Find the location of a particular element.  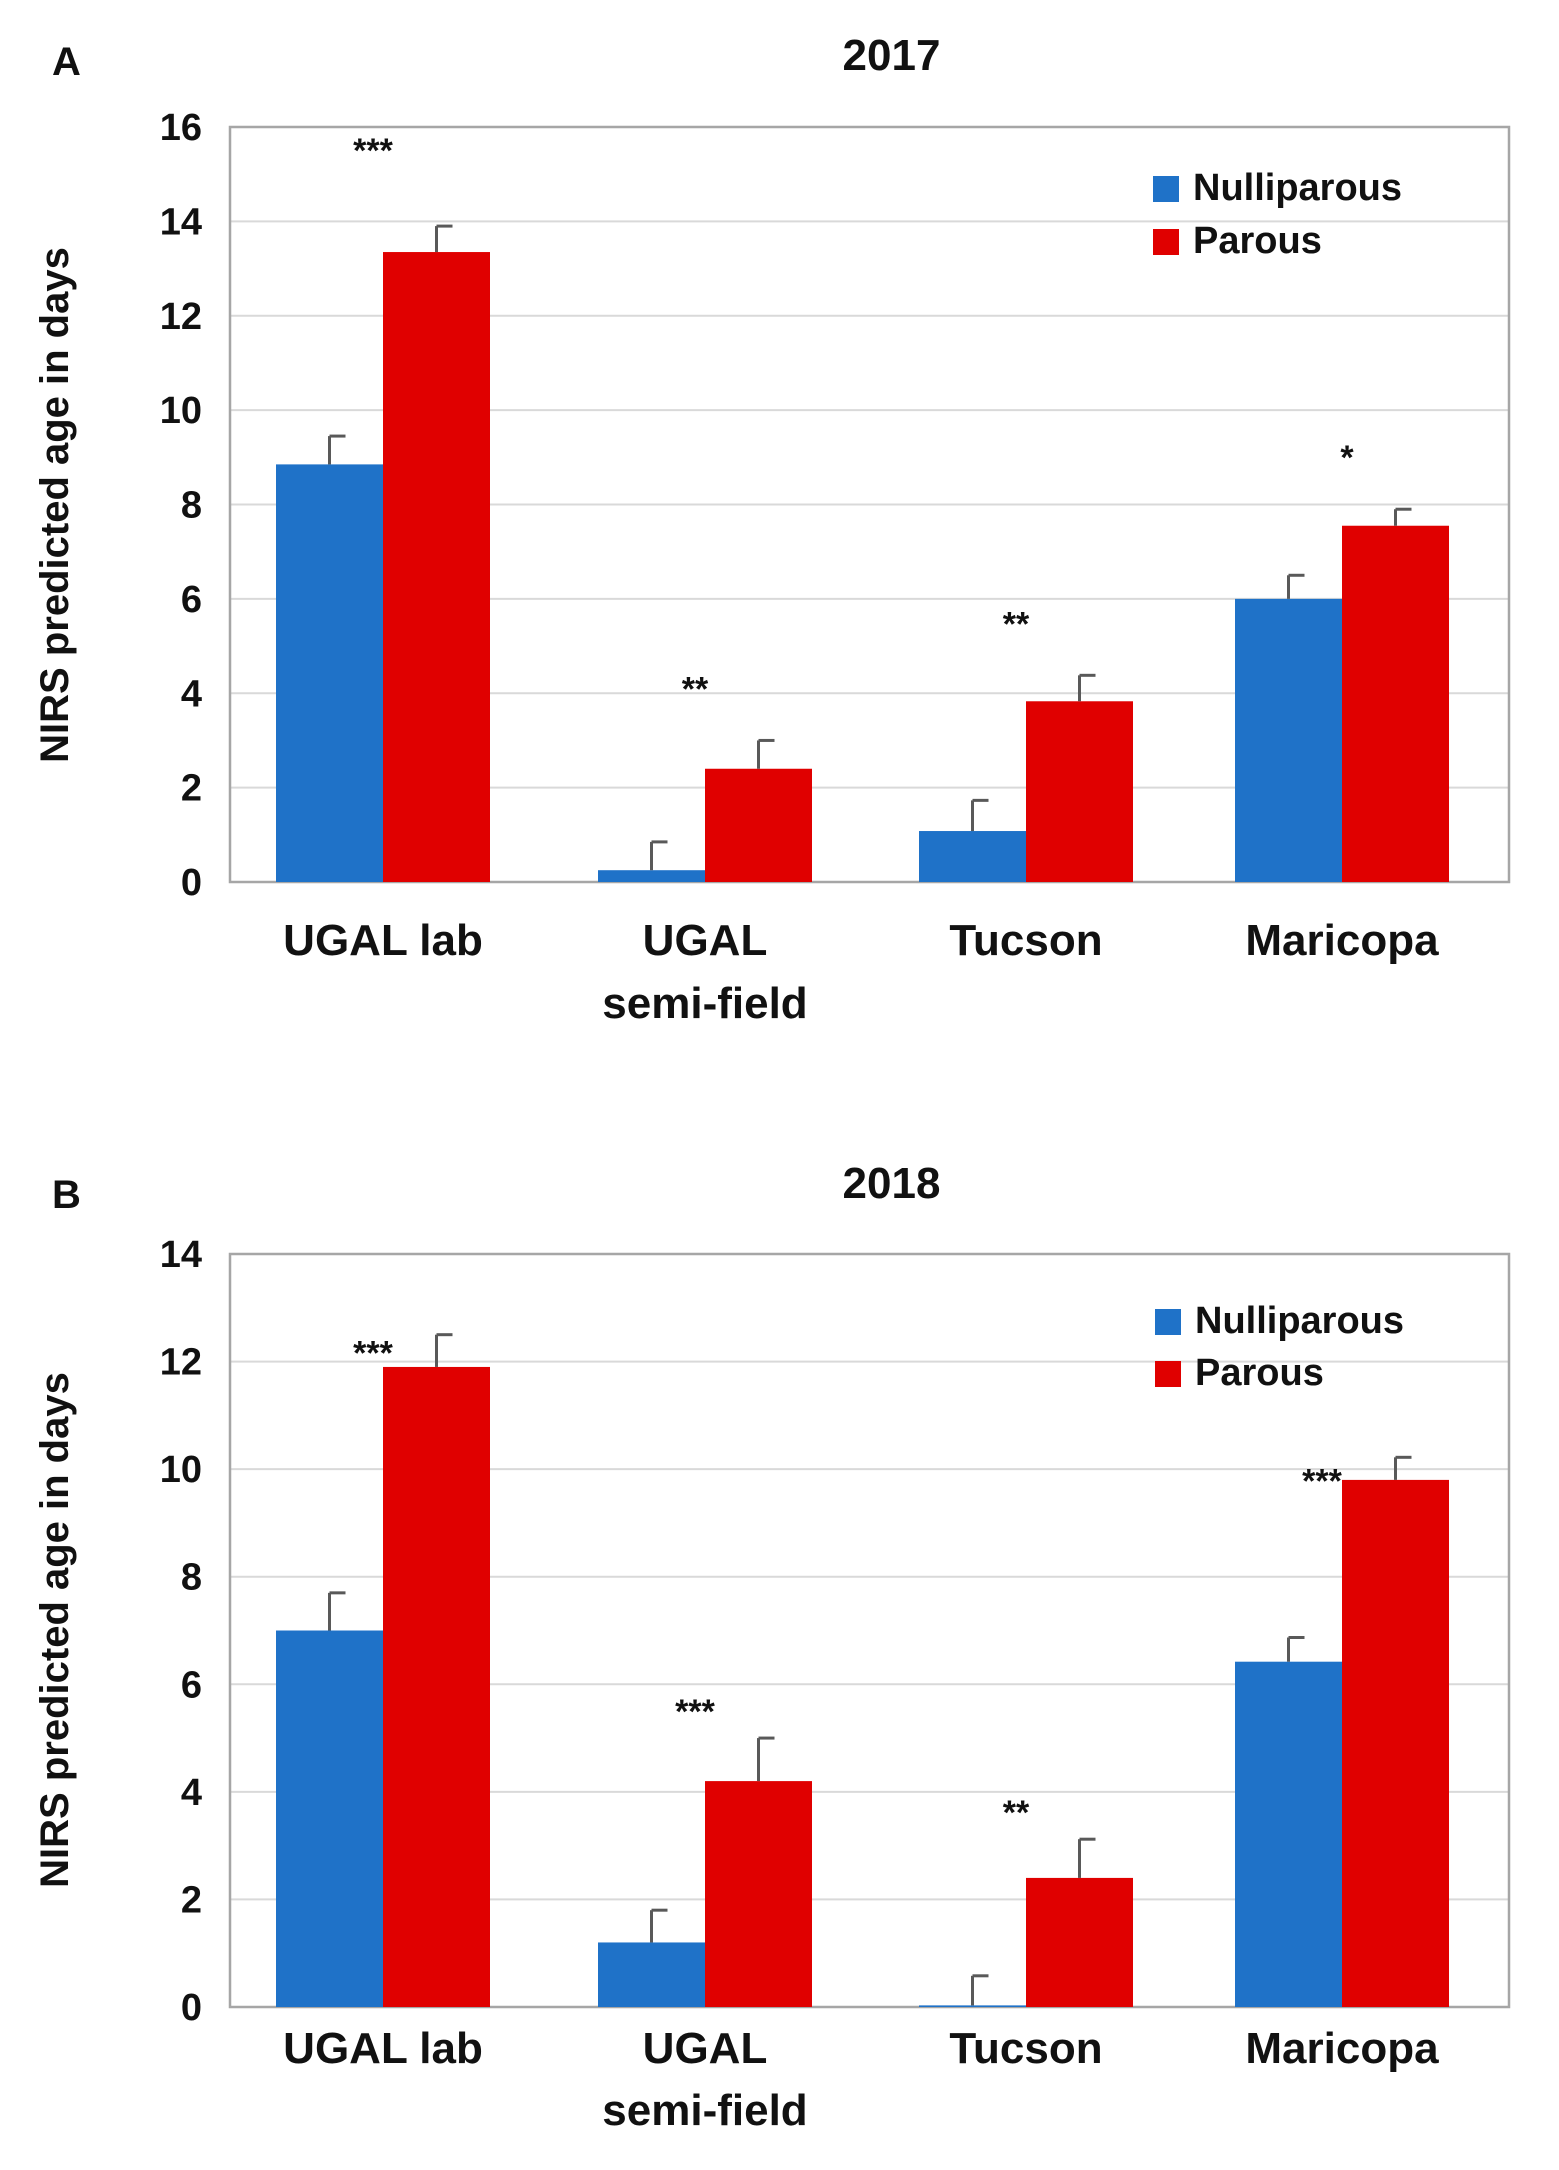

panel-label: A is located at coordinates (66, 62).